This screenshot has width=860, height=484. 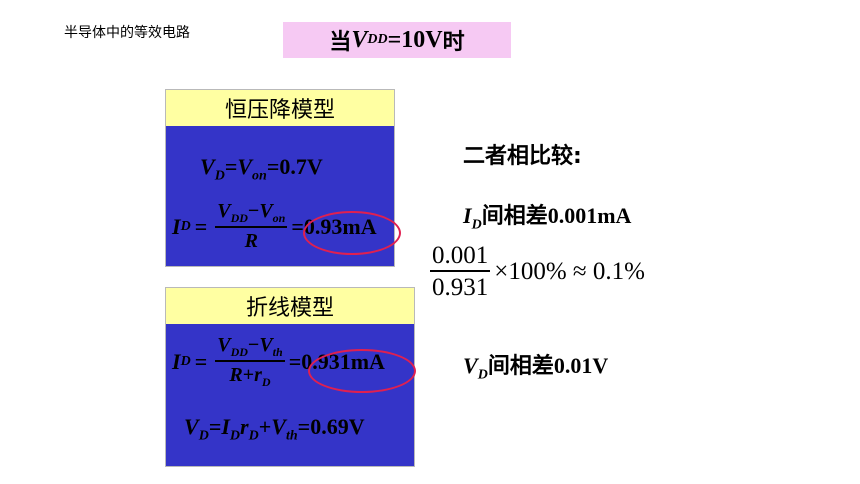 What do you see at coordinates (340, 42) in the screenshot?
I see `title-prefix: 当` at bounding box center [340, 42].